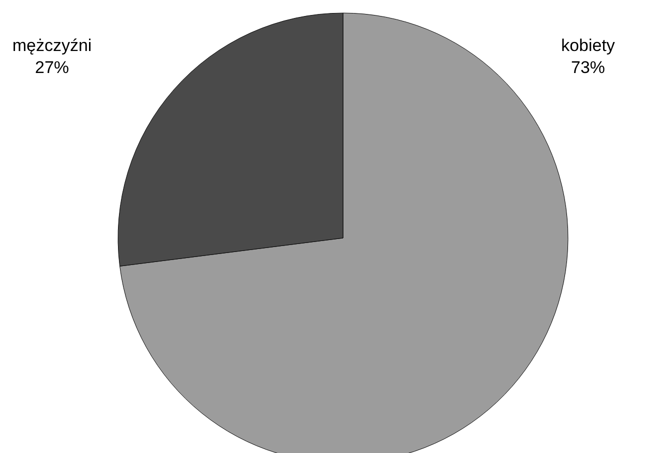 The height and width of the screenshot is (453, 647). I want to click on slice-label: mężczyźni, so click(52, 45).